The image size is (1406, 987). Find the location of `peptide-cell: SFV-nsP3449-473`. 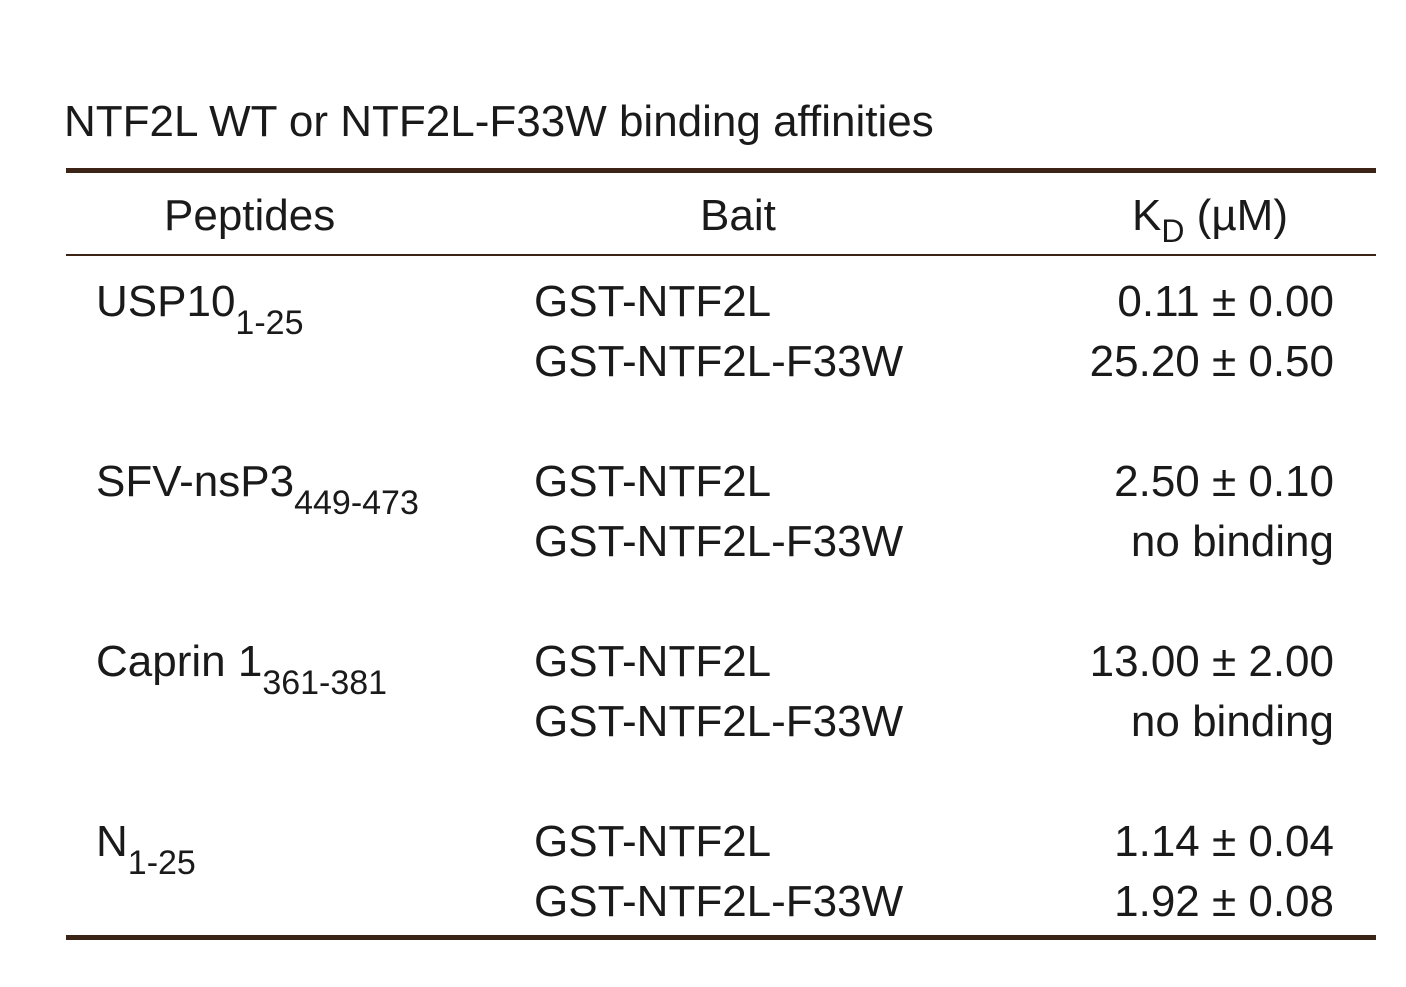

peptide-cell: SFV-nsP3449-473 is located at coordinates (257, 488).